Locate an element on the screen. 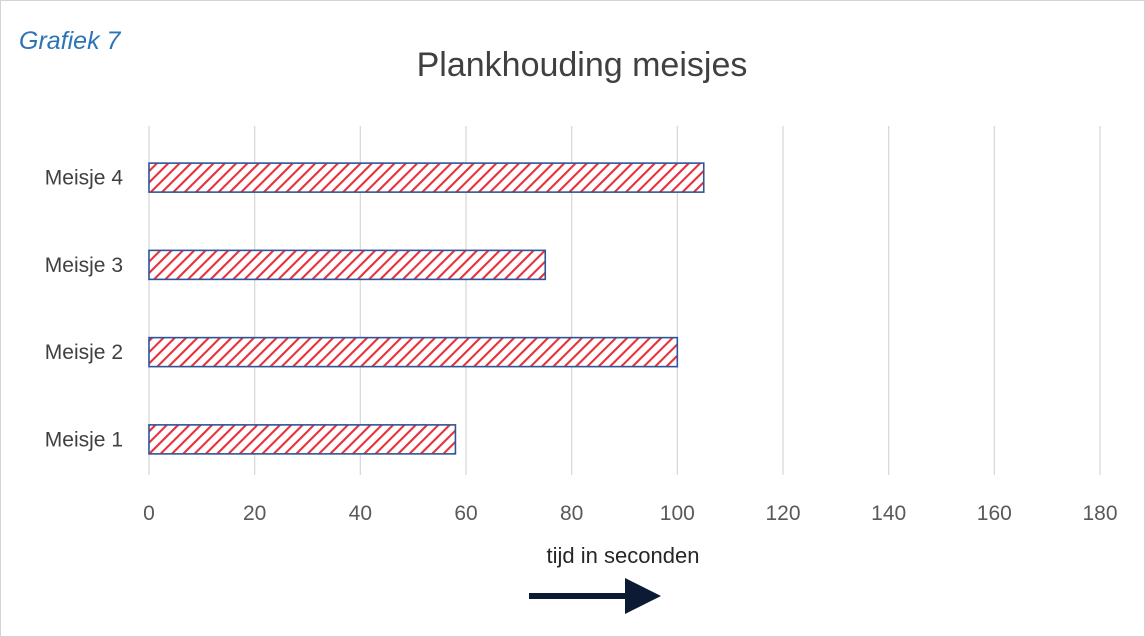  category-label: Meisje 1 is located at coordinates (84, 439).